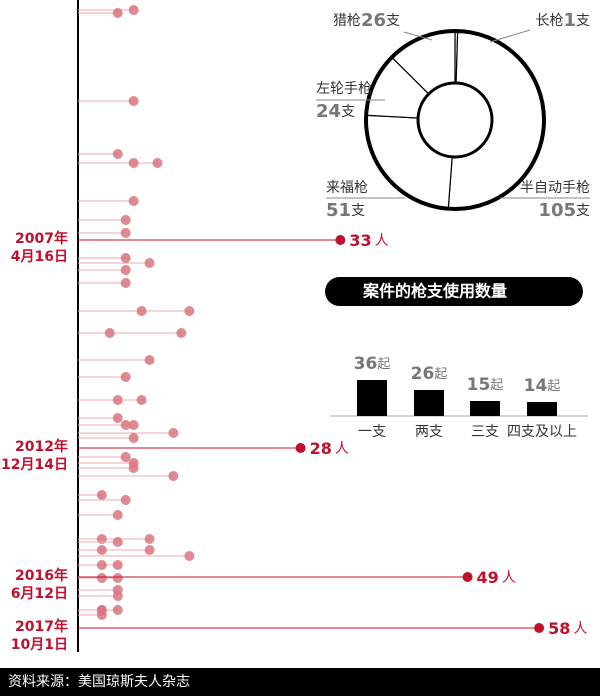 The width and height of the screenshot is (600, 696). I want to click on slice-label: 猎枪26支, so click(366, 20).